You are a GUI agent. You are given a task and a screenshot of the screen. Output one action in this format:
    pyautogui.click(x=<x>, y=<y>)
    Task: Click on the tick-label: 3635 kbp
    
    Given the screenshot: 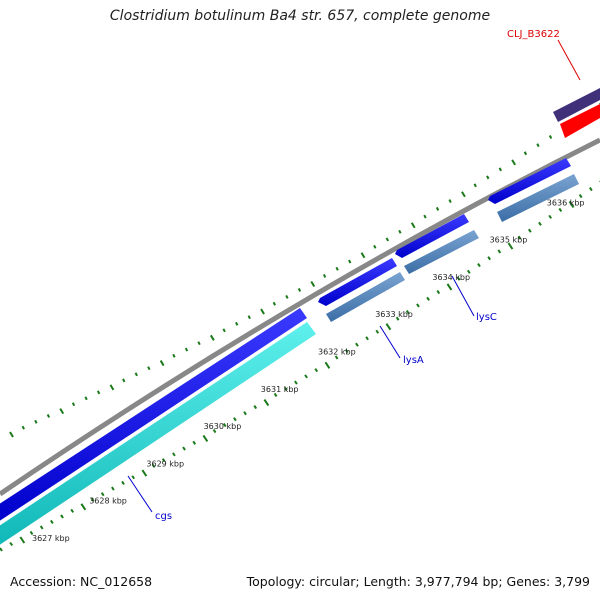 What is the action you would take?
    pyautogui.click(x=509, y=240)
    